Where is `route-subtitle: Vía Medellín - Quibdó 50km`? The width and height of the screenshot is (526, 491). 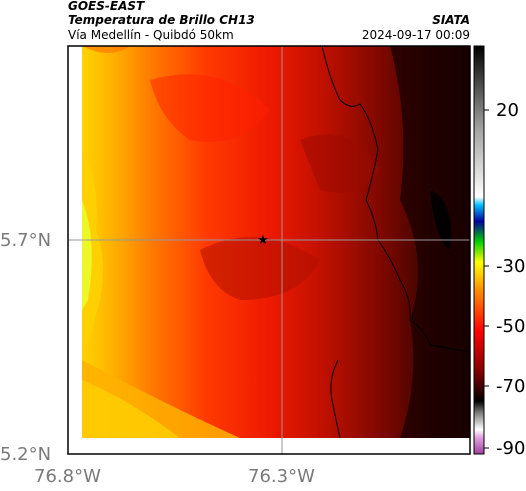
route-subtitle: Vía Medellín - Quibdó 50km is located at coordinates (151, 35).